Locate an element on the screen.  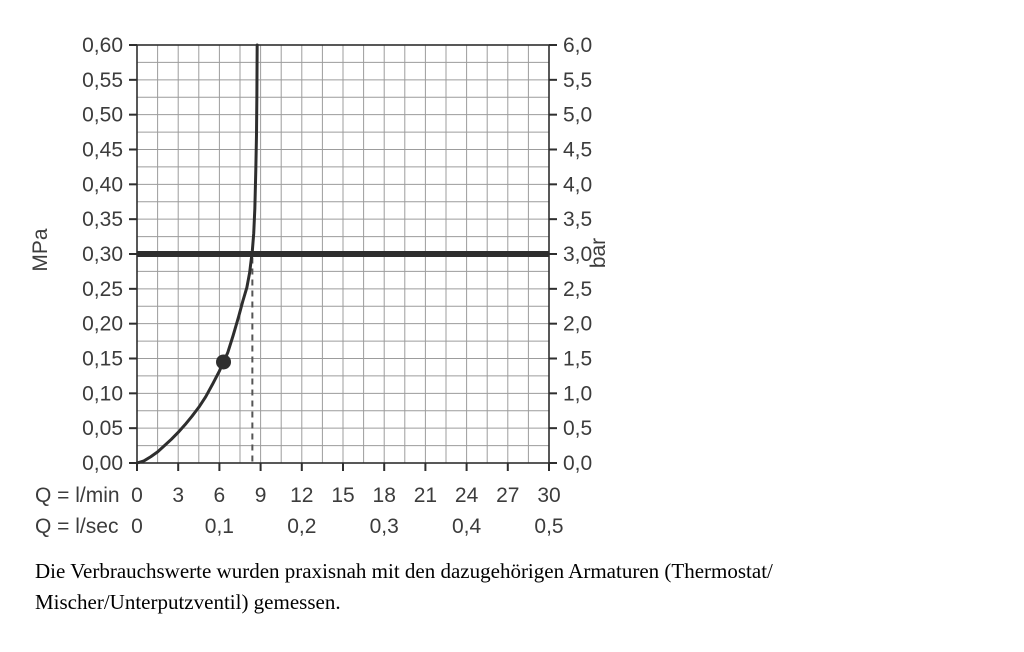
x-axis-lmin-tick-label: 6 is located at coordinates (220, 495).